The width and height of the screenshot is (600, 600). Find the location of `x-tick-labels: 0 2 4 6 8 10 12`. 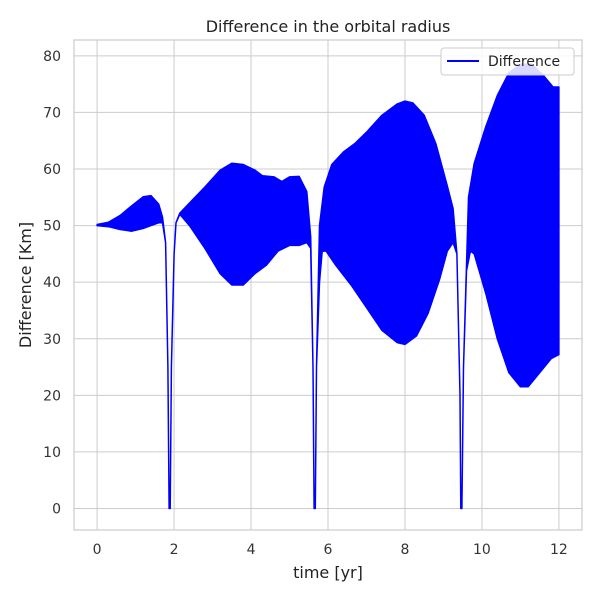

x-tick-labels: 0 2 4 6 8 10 12 is located at coordinates (330, 550).